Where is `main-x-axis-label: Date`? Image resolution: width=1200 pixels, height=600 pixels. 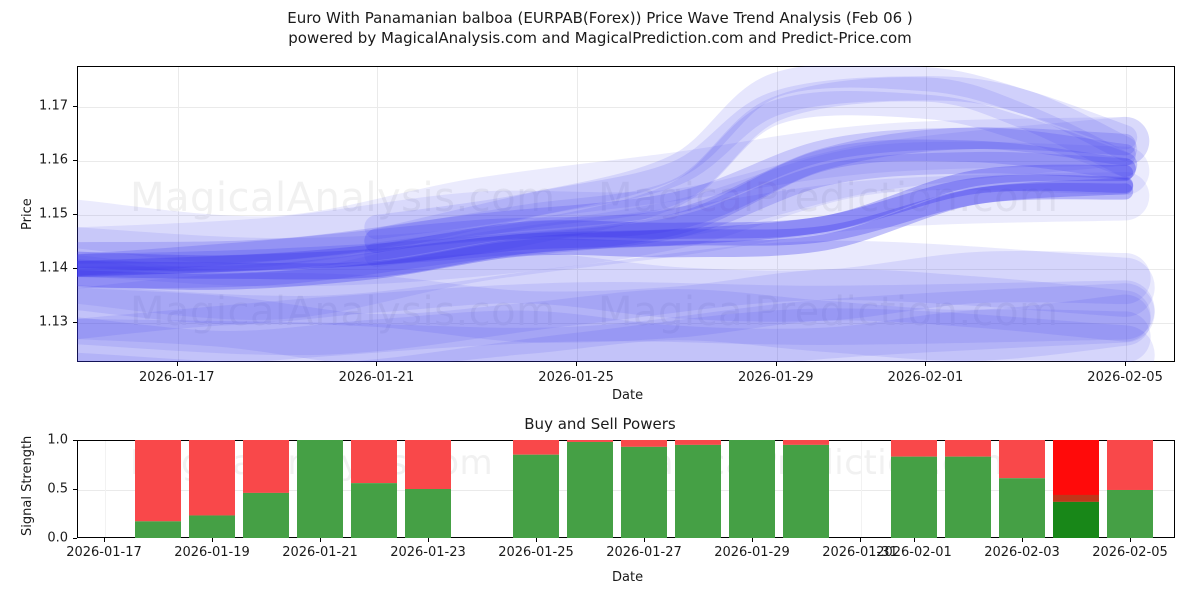
main-x-axis-label: Date is located at coordinates (628, 395).